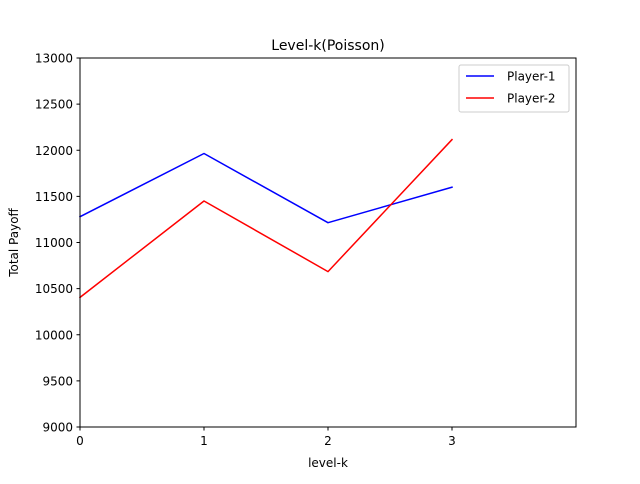  Describe the element at coordinates (57, 428) in the screenshot. I see `y-tick-label: 9000` at that location.